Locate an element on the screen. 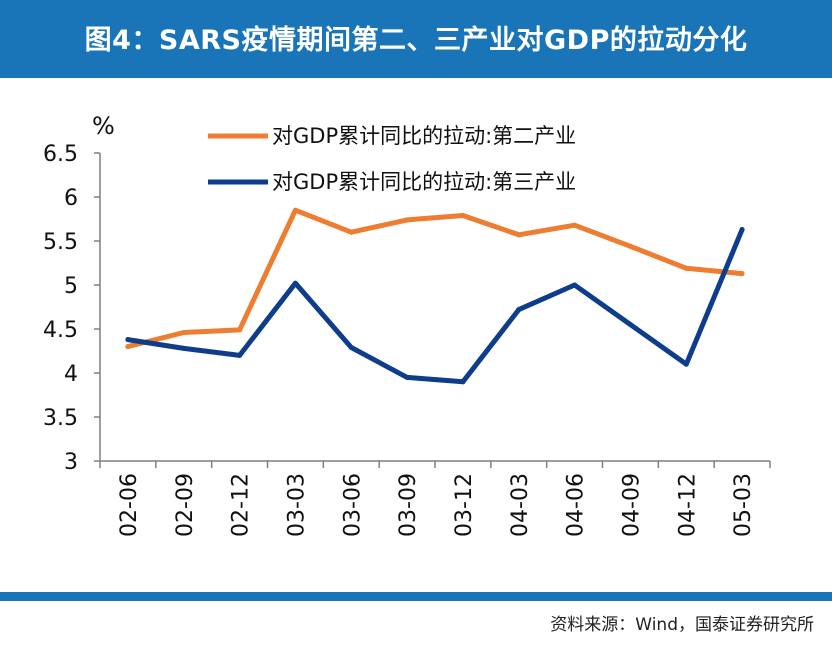 The image size is (832, 650). x-tick-label: 02-12 is located at coordinates (241, 505).